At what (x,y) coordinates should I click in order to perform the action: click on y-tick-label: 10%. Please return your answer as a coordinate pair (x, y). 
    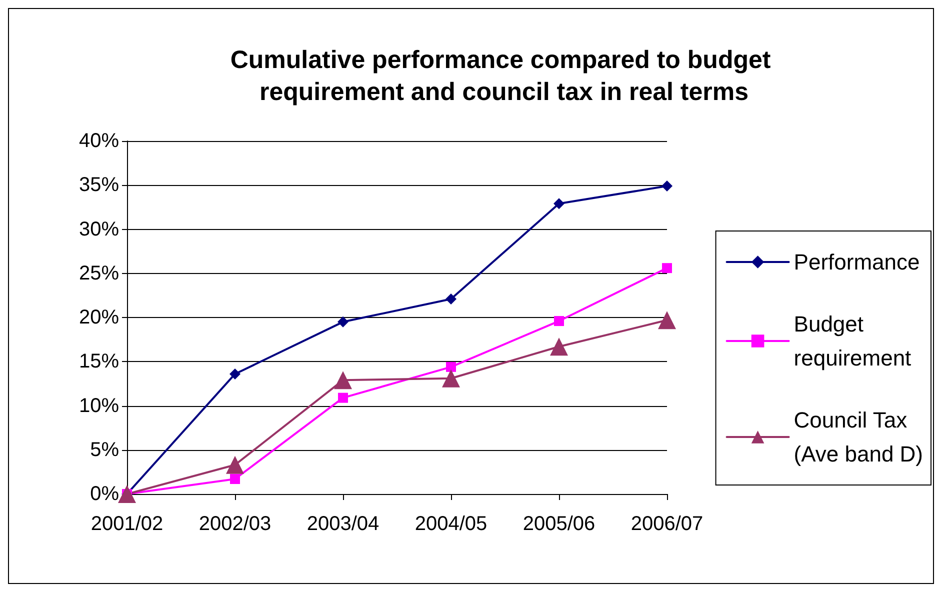
    Looking at the image, I should click on (99, 405).